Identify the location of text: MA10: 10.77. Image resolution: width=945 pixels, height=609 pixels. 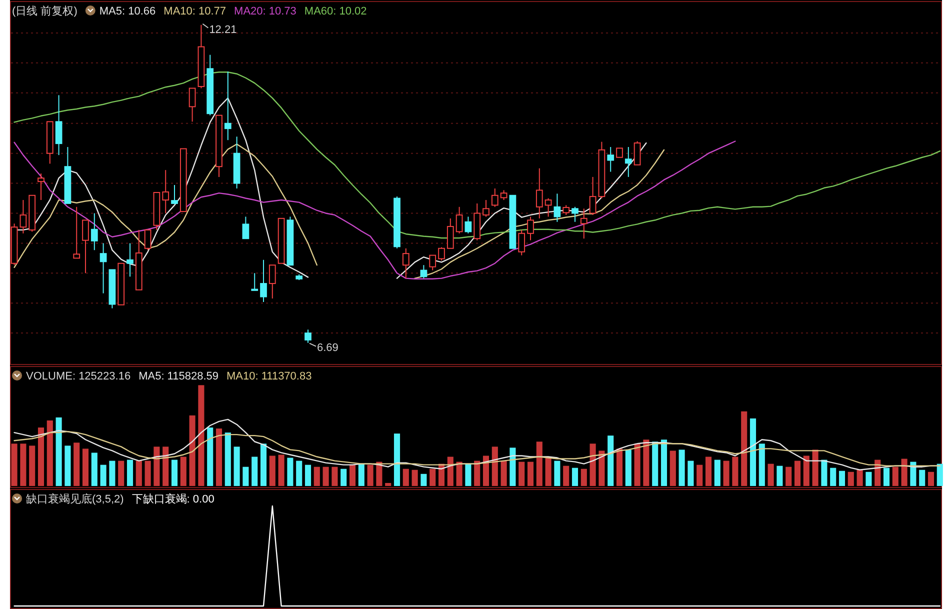
(195, 12).